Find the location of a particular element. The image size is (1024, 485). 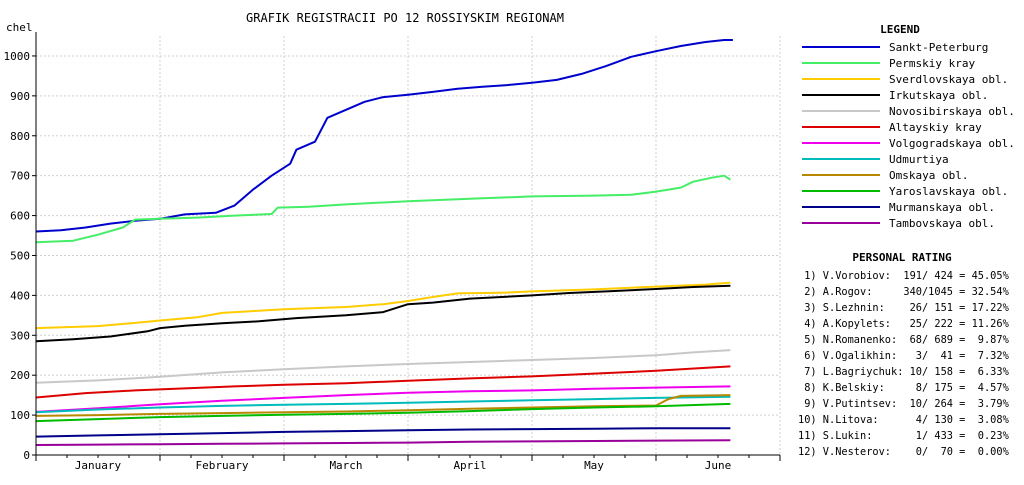

legend-title: LEGEND is located at coordinates (900, 29).